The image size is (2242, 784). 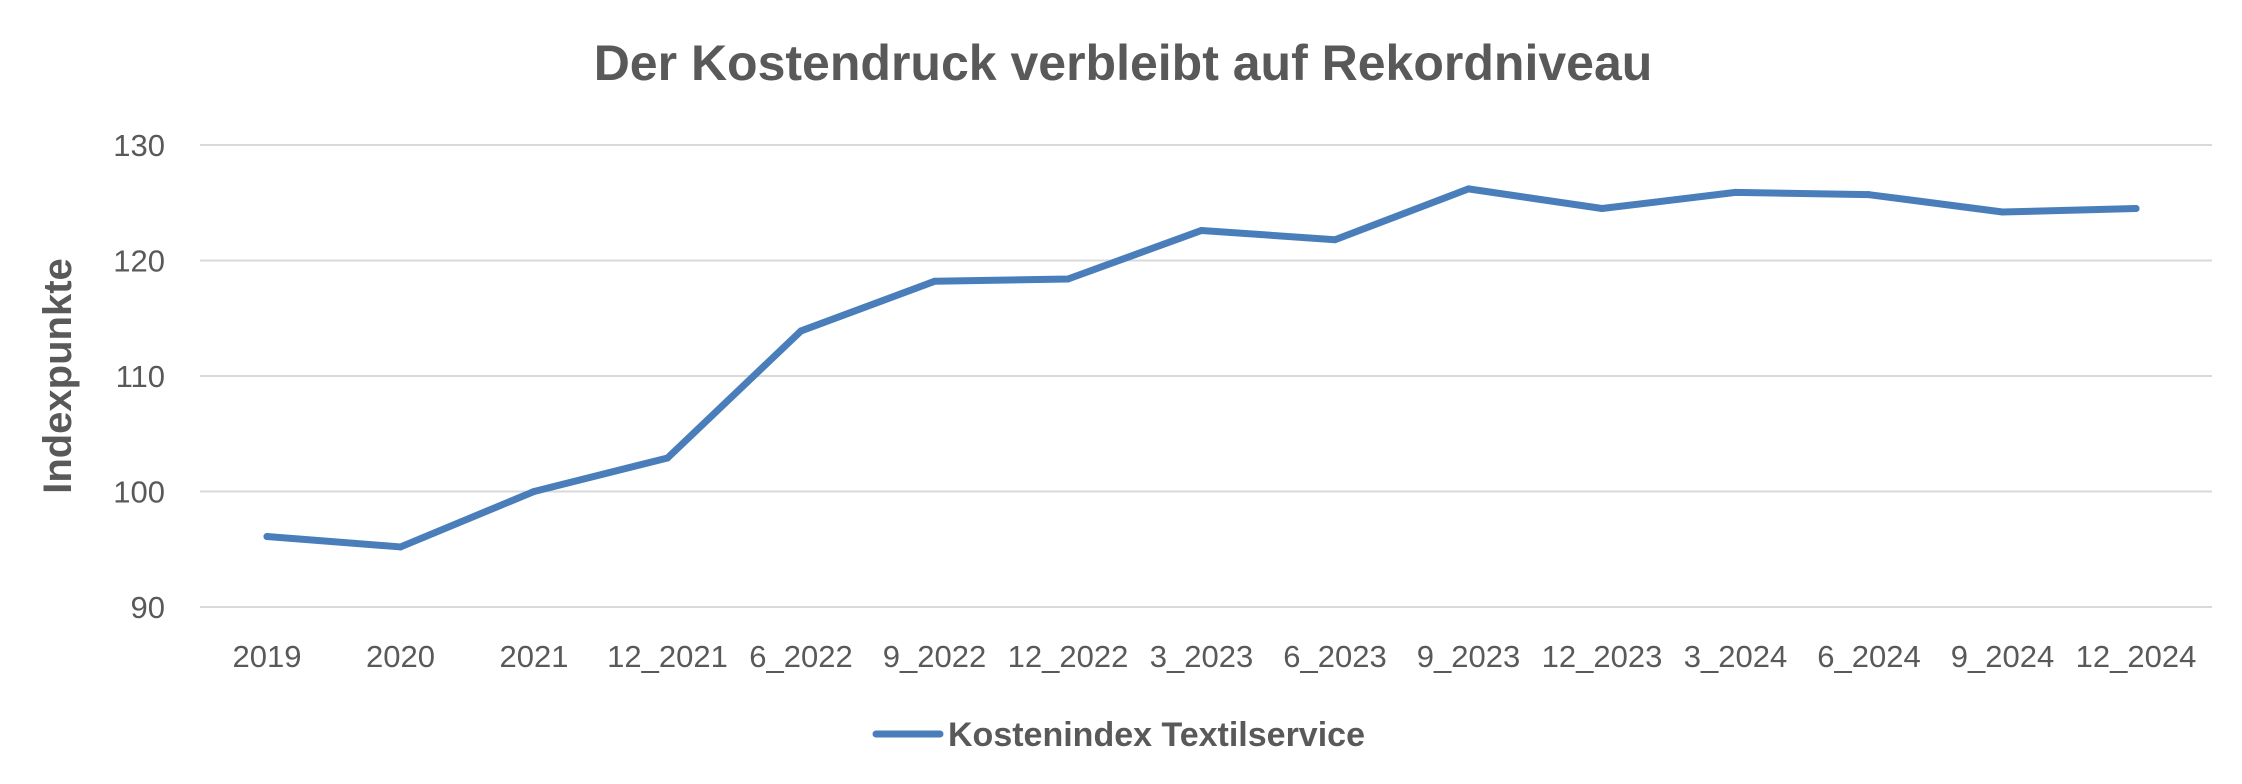 What do you see at coordinates (1068, 656) in the screenshot?
I see `x-tick-label: 12_2022` at bounding box center [1068, 656].